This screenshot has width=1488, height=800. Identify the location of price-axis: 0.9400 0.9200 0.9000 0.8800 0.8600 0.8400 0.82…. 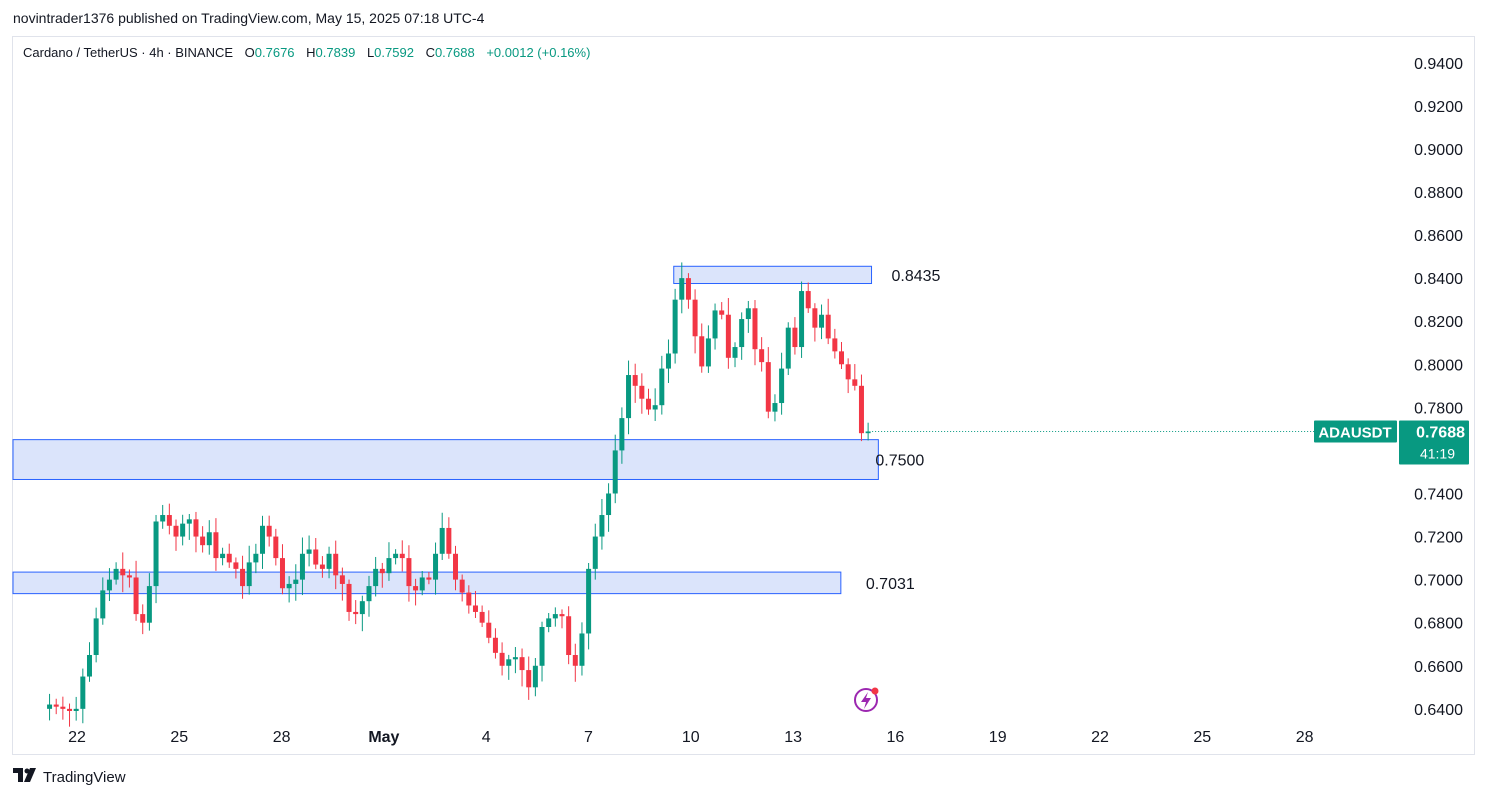
(1438, 387).